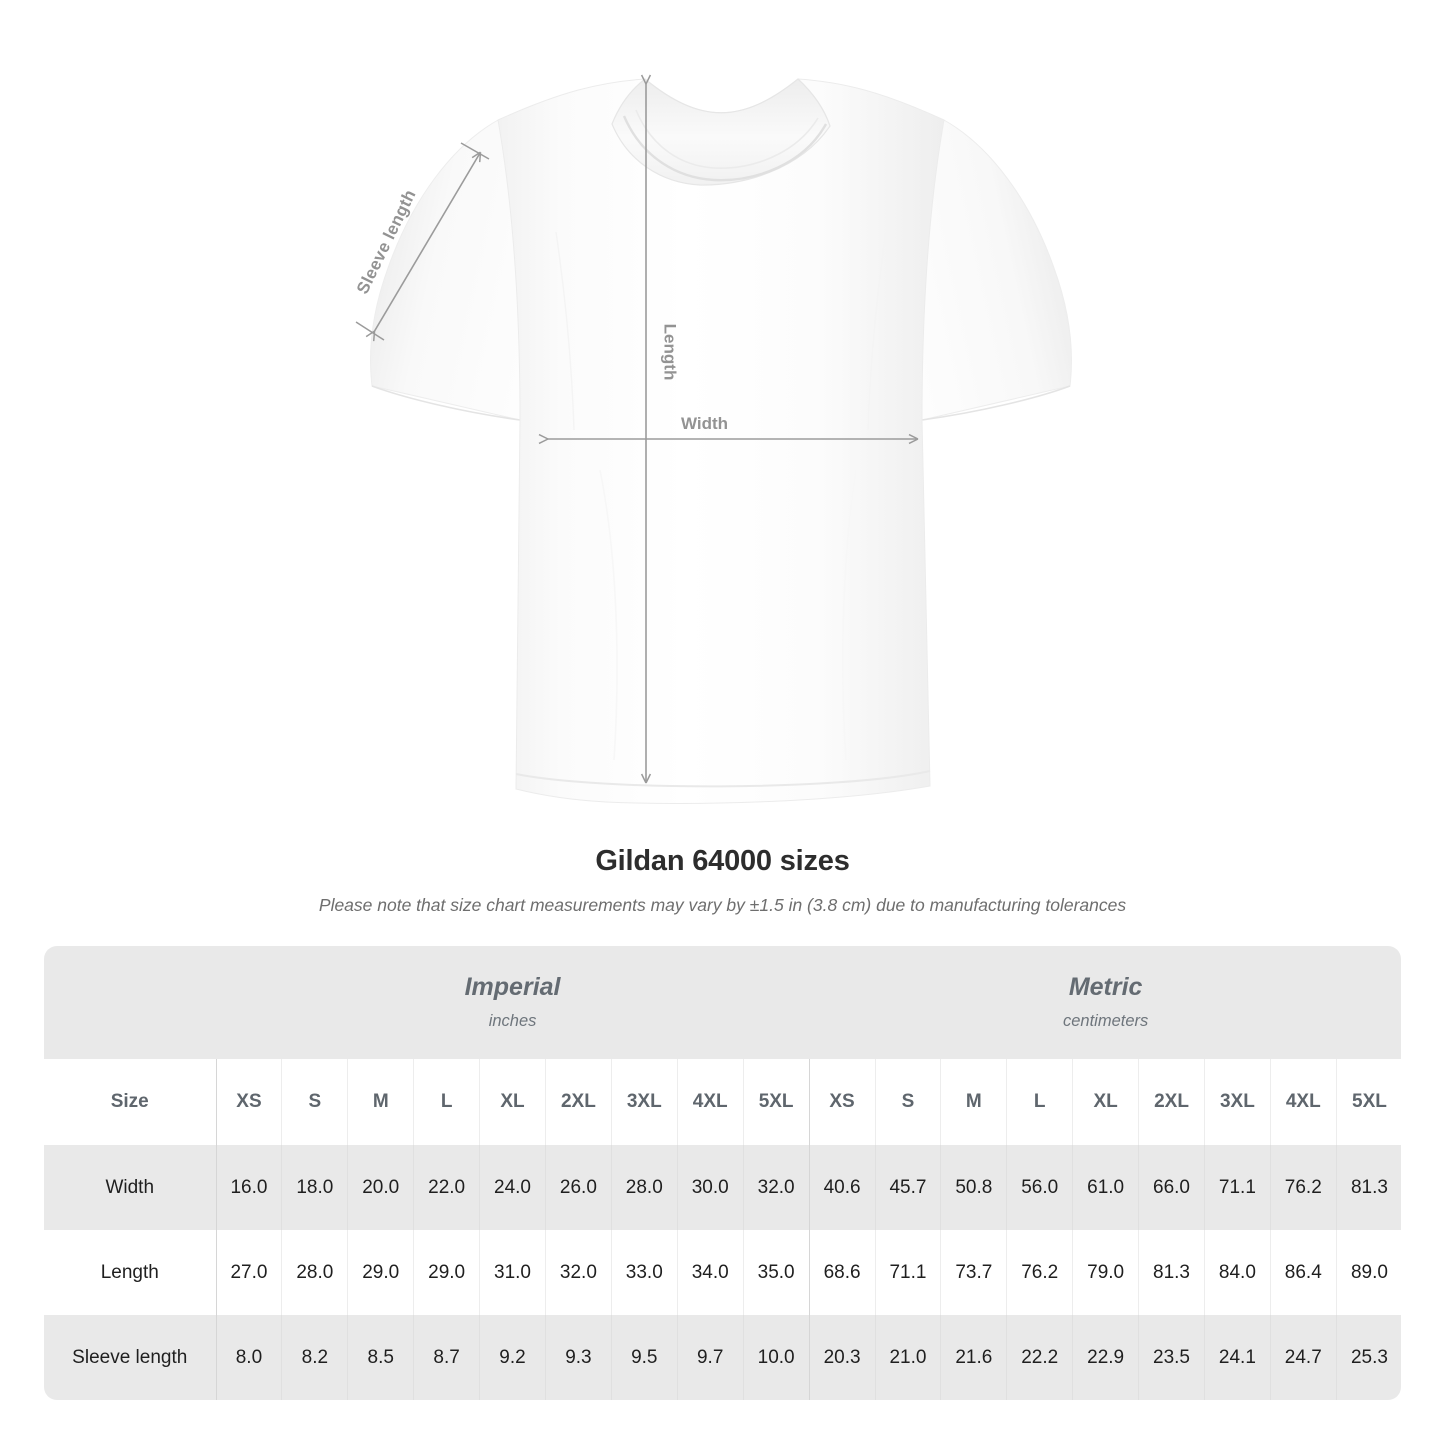 This screenshot has width=1445, height=1445. I want to click on cell-sleeve-metric-l: 22.2, so click(1040, 1357).